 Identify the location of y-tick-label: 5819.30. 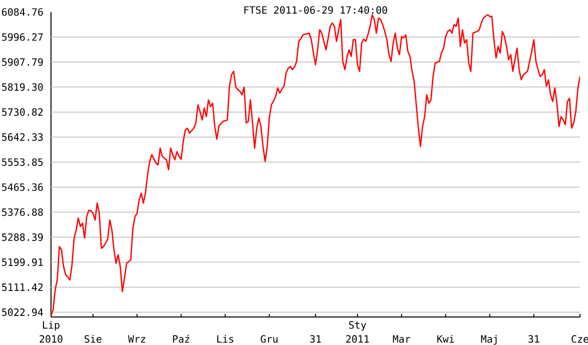
(22, 87).